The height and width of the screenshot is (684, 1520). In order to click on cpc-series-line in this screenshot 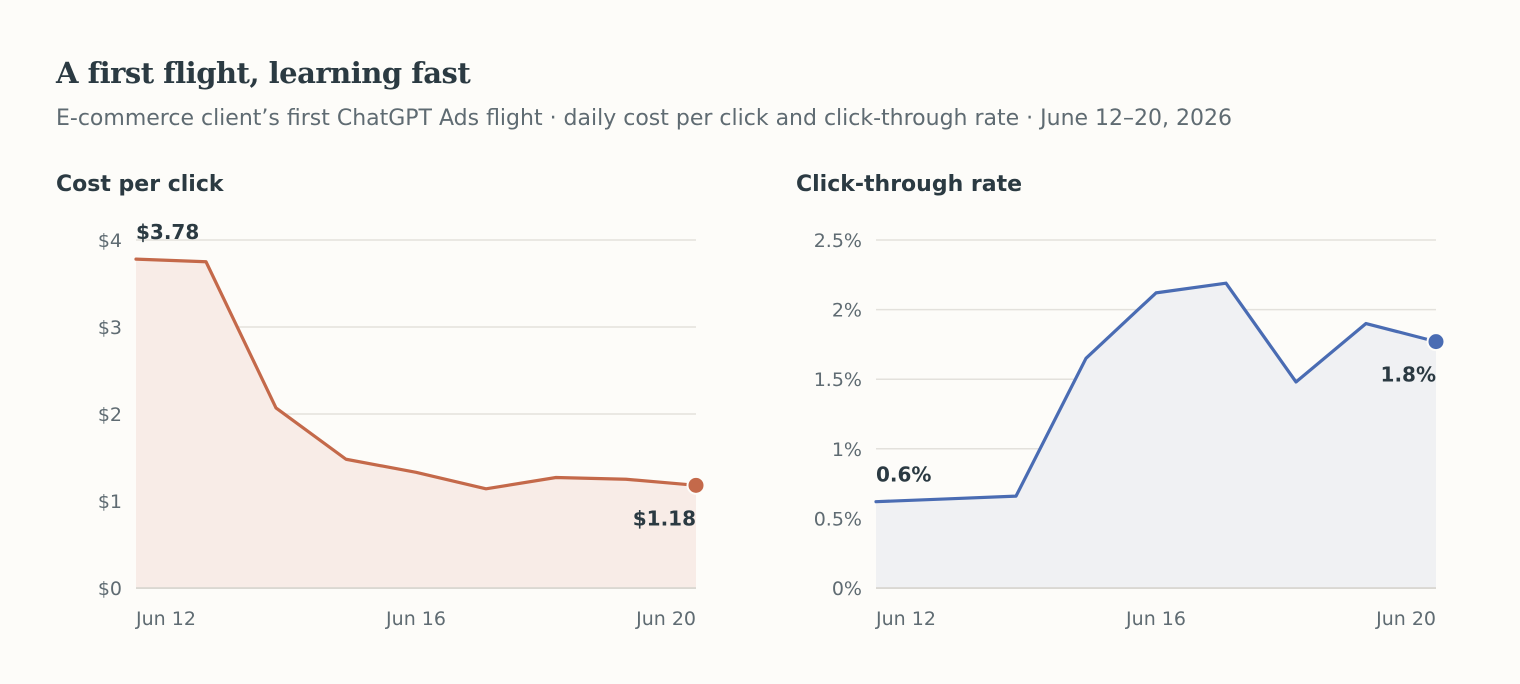, I will do `click(416, 374)`.